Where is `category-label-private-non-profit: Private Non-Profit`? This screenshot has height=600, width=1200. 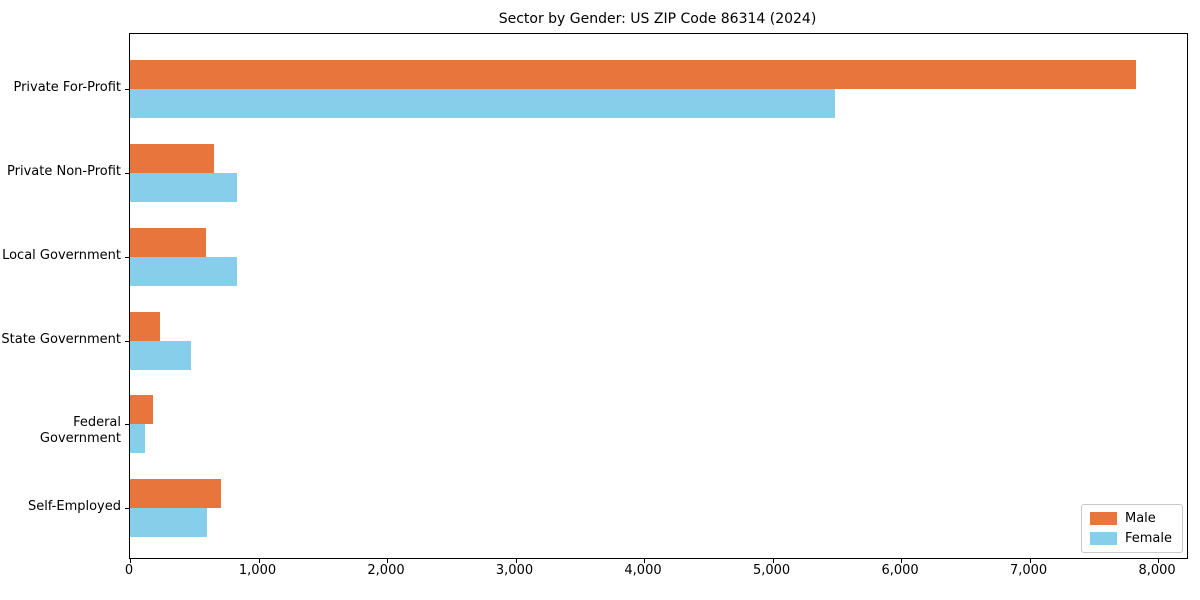 category-label-private-non-profit: Private Non-Profit is located at coordinates (64, 171).